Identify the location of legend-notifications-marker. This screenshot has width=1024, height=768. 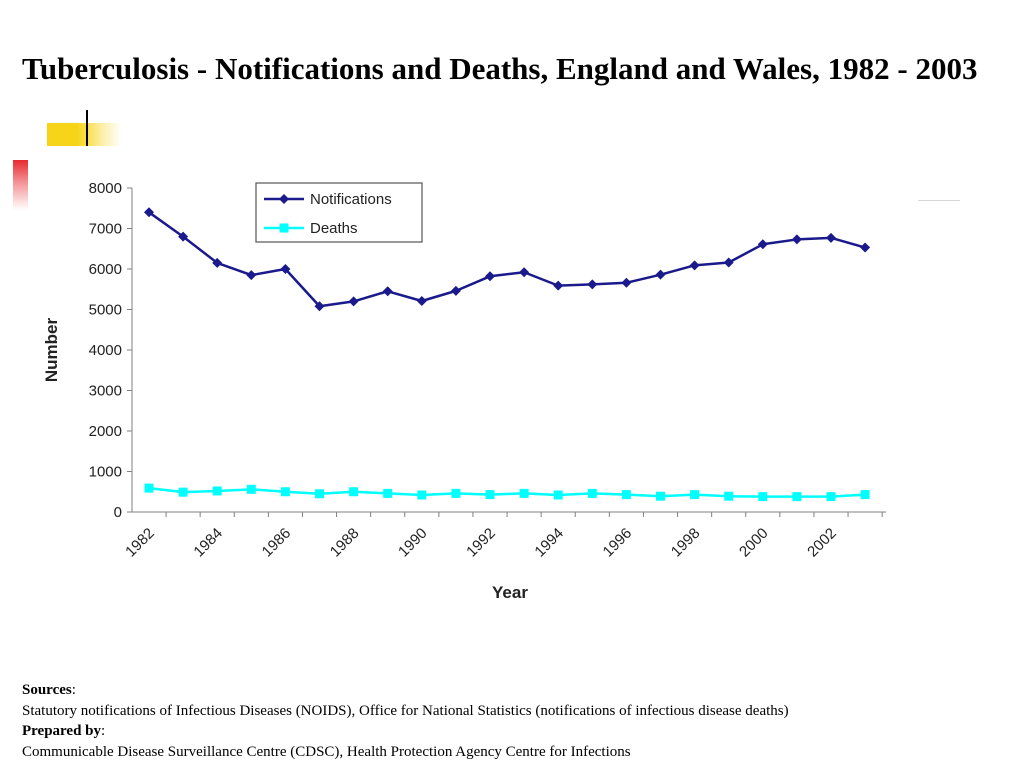
(284, 199).